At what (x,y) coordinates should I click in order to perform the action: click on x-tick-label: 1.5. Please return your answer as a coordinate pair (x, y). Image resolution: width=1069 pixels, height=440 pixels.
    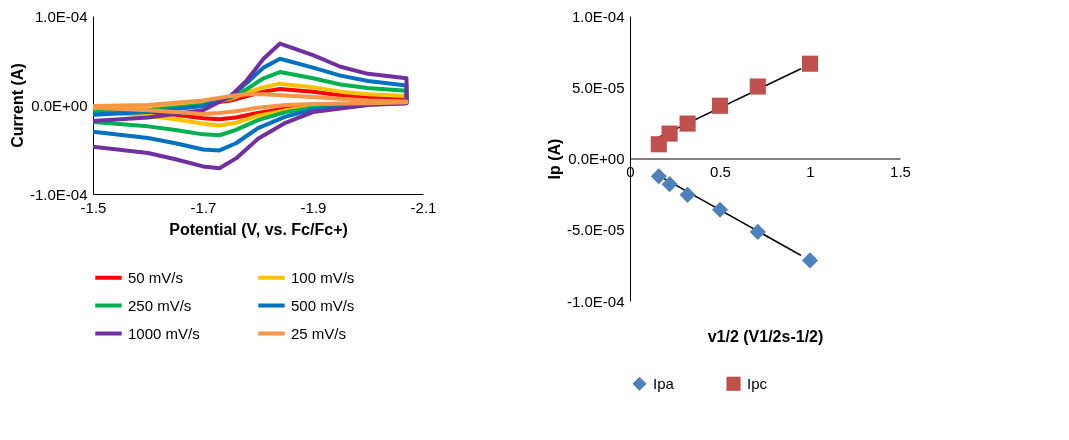
    Looking at the image, I should click on (900, 171).